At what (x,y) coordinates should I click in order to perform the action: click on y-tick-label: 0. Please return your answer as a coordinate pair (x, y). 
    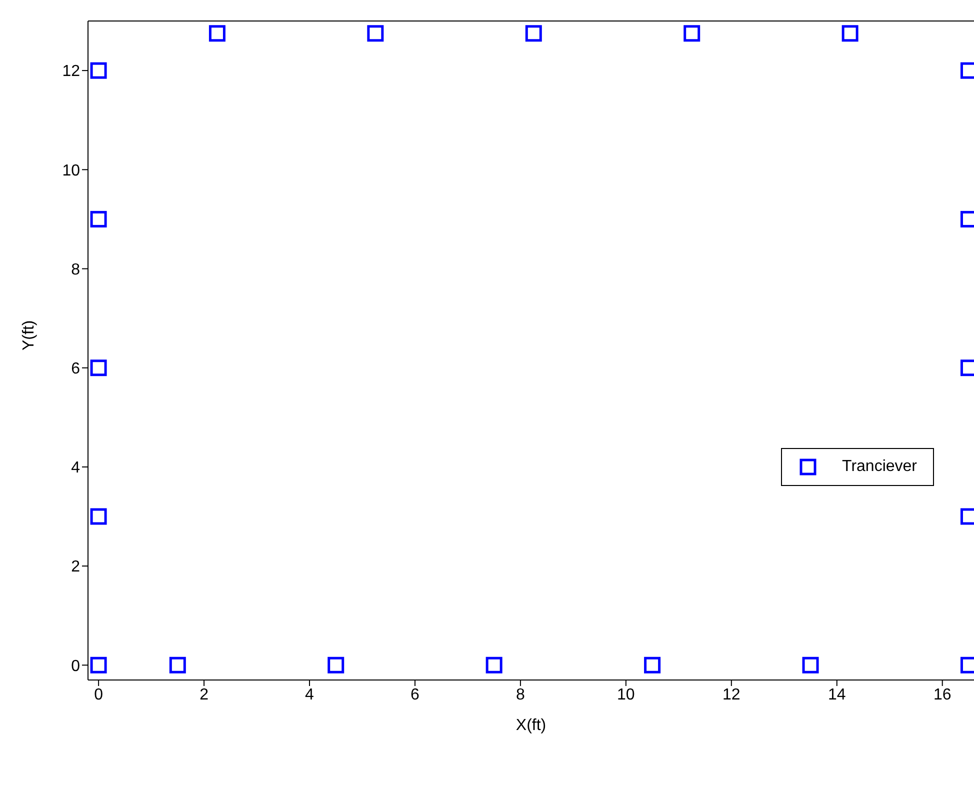
    Looking at the image, I should click on (75, 666).